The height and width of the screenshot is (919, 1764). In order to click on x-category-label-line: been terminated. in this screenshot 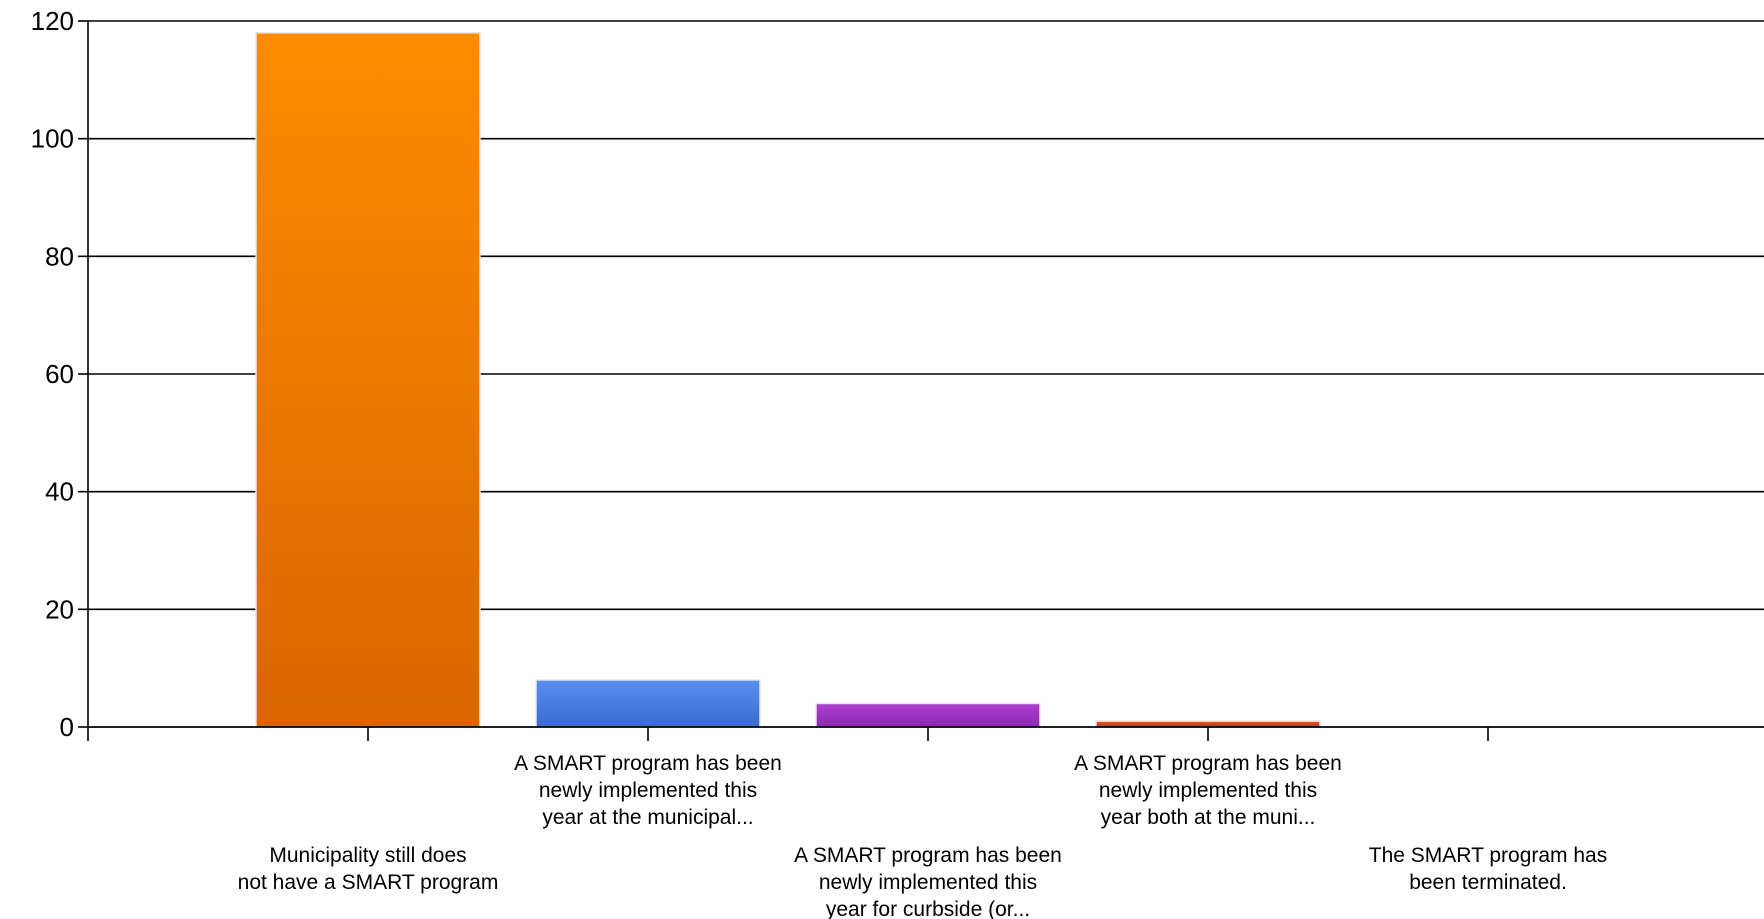, I will do `click(1488, 882)`.